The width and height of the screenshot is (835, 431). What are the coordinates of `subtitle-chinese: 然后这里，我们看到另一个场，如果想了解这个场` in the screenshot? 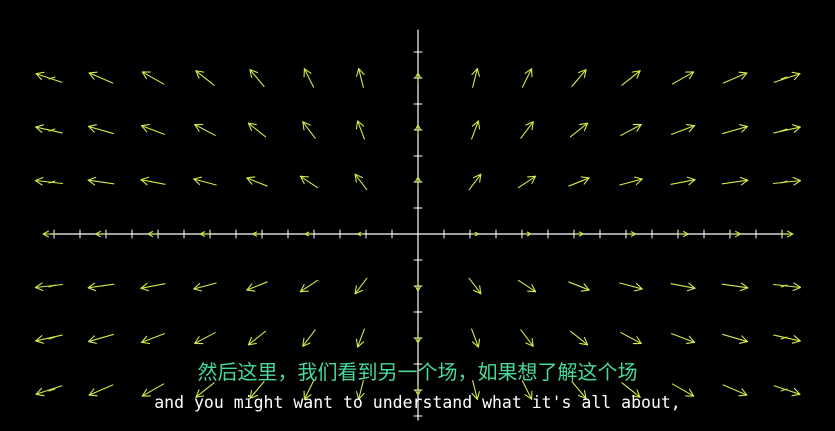 It's located at (417, 372).